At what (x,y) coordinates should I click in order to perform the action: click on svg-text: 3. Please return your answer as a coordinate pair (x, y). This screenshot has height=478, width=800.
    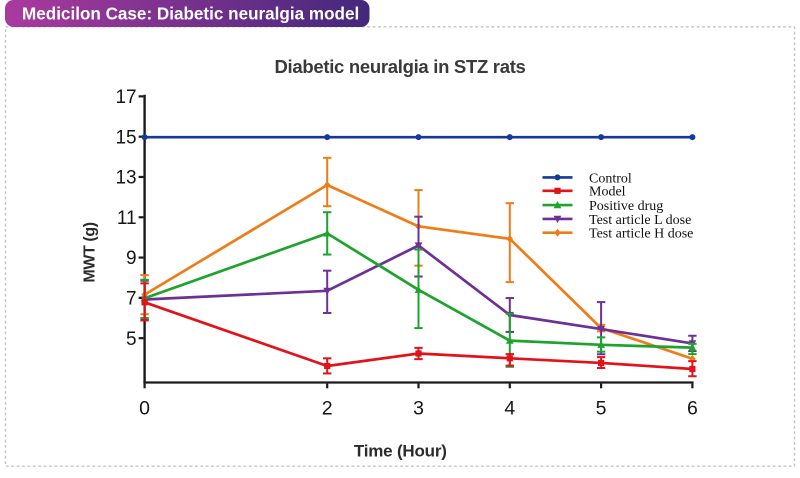
    Looking at the image, I should click on (418, 409).